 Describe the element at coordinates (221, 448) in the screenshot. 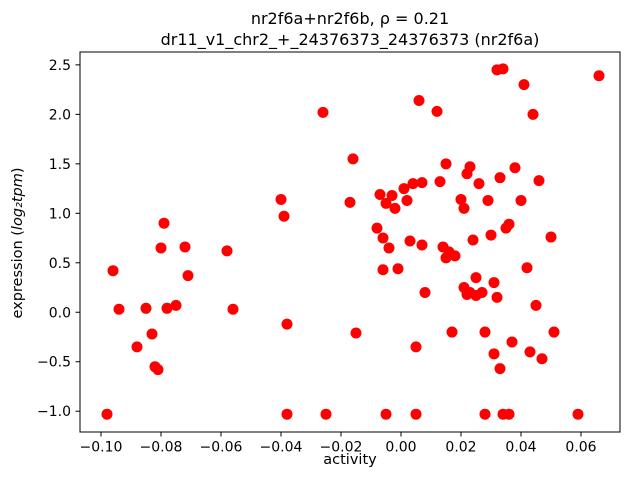

I see `x-tick-label: −0.06` at that location.